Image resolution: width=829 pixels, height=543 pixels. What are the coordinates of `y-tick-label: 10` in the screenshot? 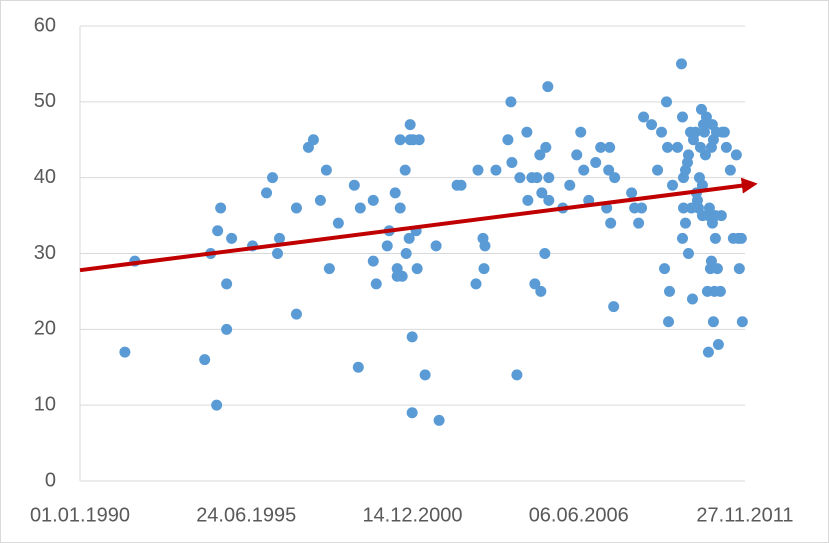 It's located at (45, 404).